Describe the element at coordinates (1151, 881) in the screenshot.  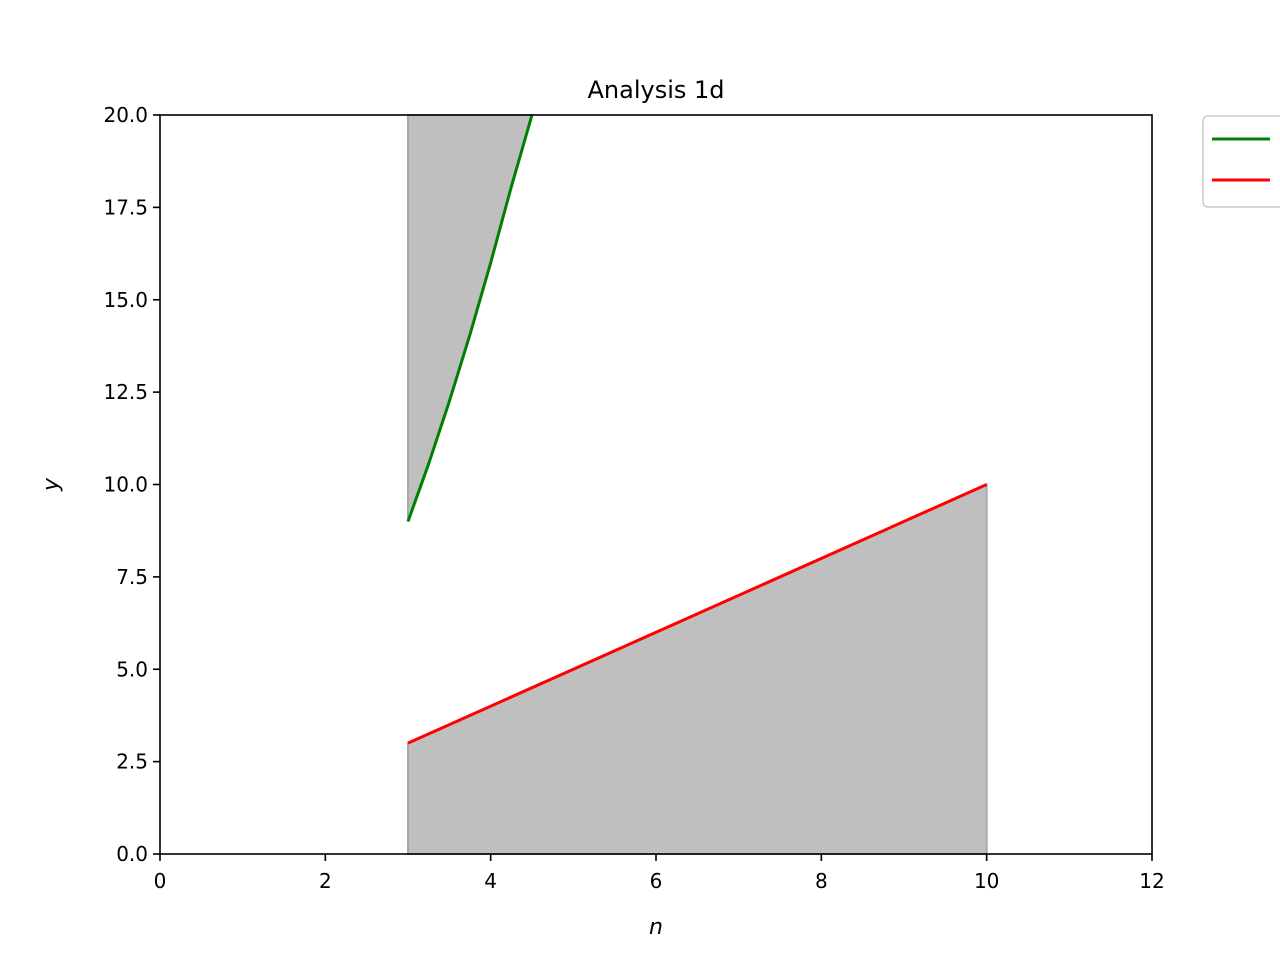
I see `x-tick-label: 12` at that location.